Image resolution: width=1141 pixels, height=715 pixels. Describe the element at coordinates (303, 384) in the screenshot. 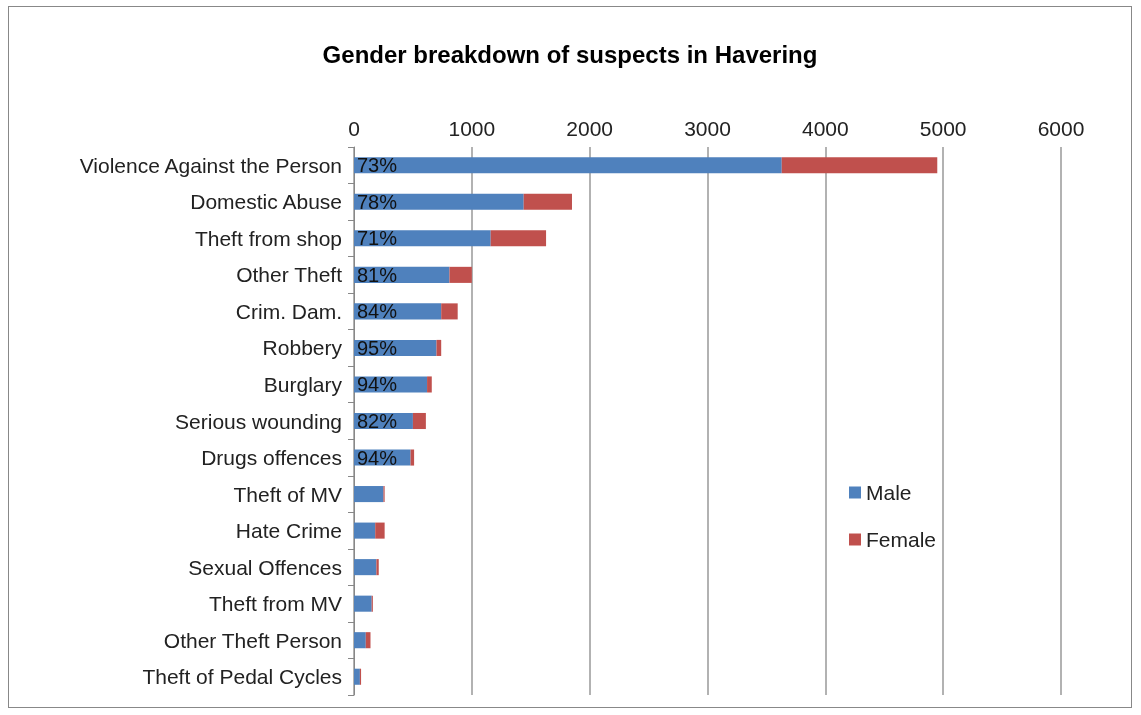

I see `y-tick-label: Burglary` at that location.